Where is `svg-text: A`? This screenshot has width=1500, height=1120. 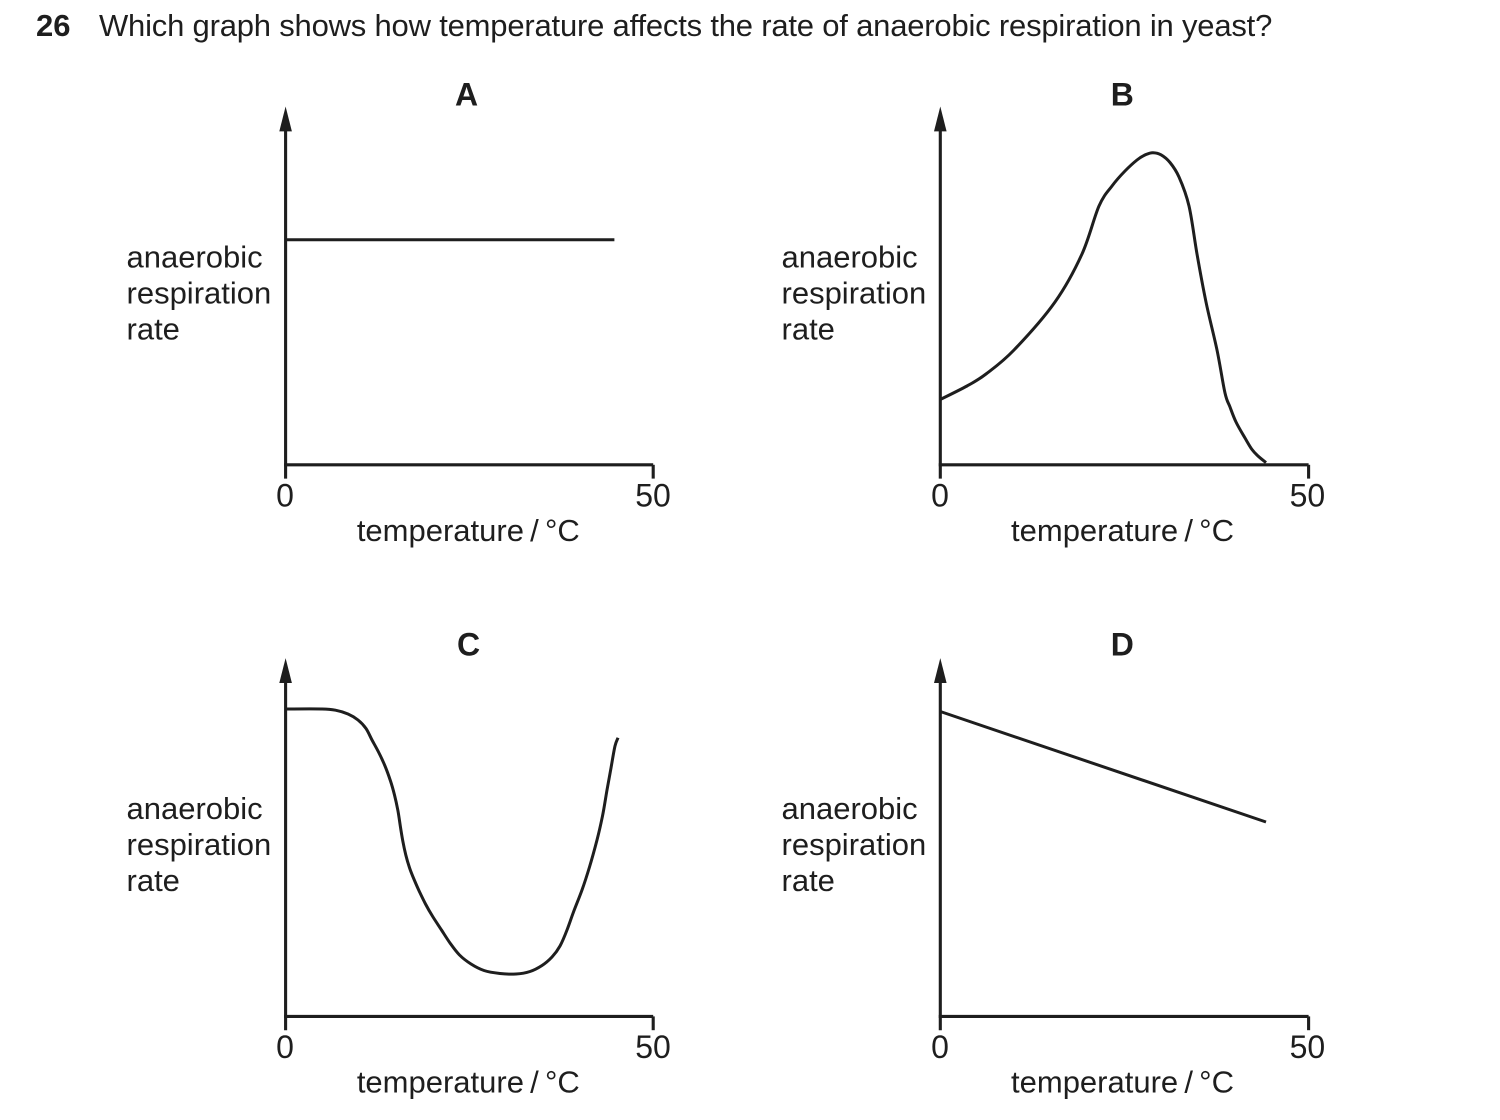
svg-text: A is located at coordinates (466, 95).